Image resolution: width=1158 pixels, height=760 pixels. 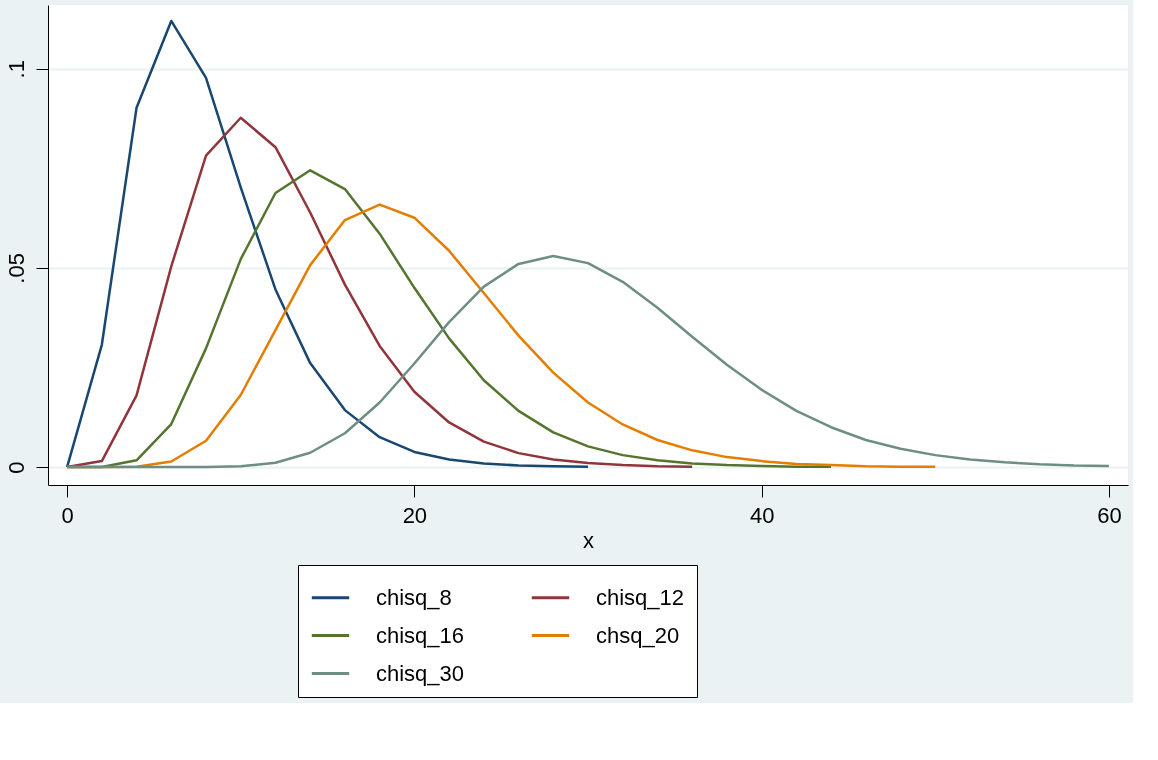 I want to click on legend-label: chisq_8, so click(x=414, y=597).